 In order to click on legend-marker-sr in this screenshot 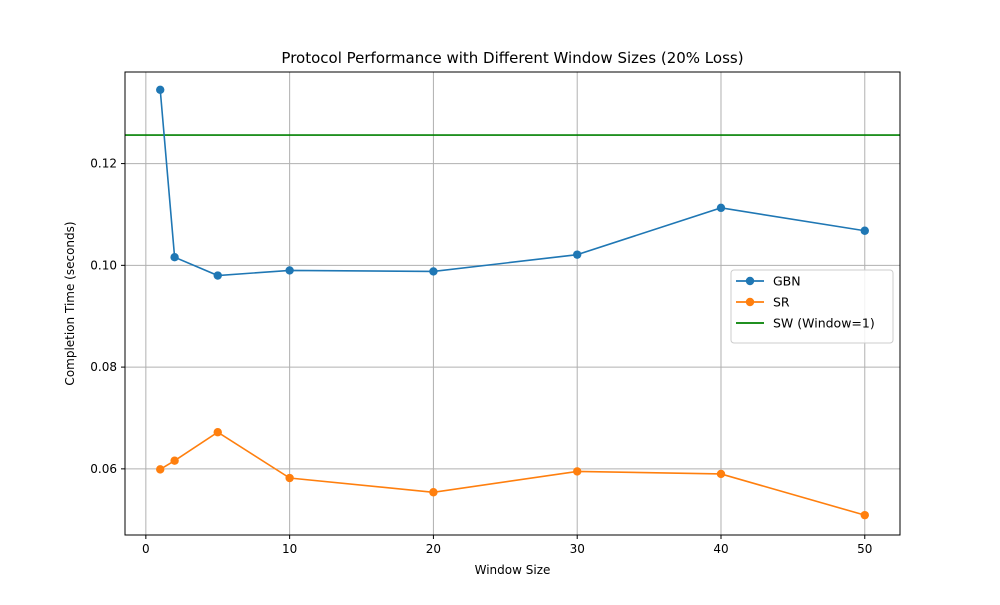, I will do `click(750, 302)`.